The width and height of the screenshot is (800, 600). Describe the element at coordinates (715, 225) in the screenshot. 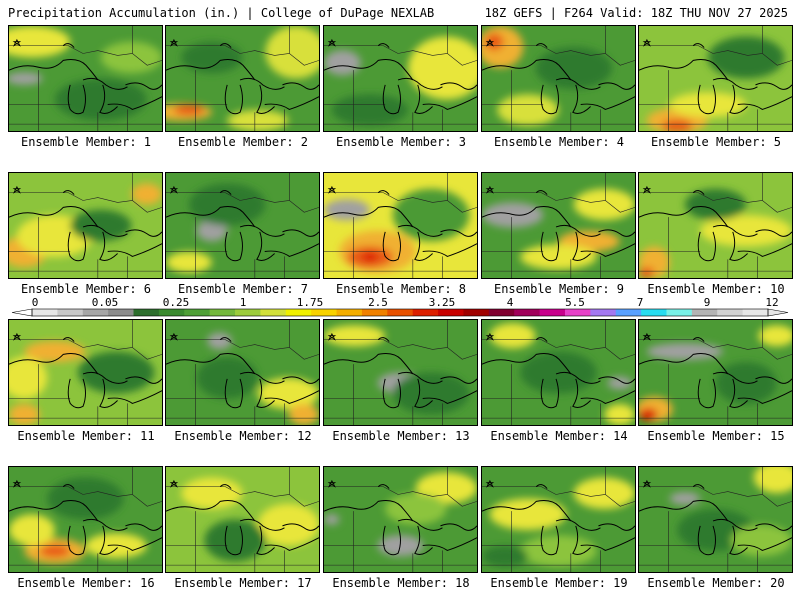

I see `ensemble-map-panel` at that location.